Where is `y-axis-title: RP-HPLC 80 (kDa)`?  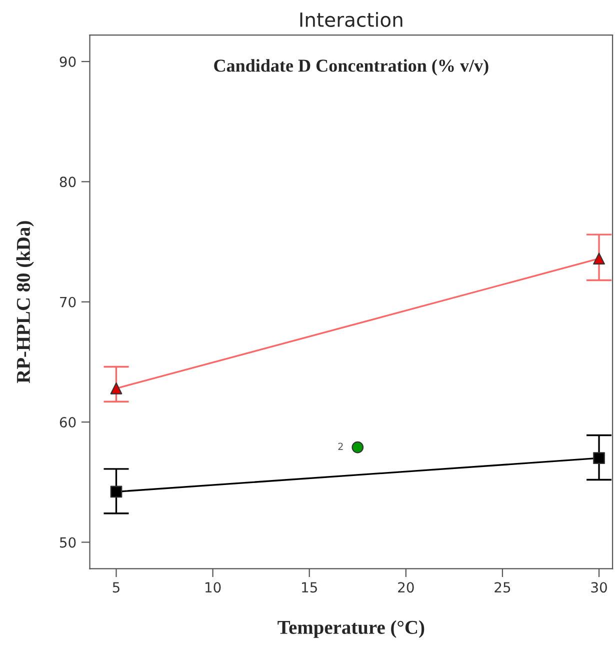
y-axis-title: RP-HPLC 80 (kDa) is located at coordinates (25, 302).